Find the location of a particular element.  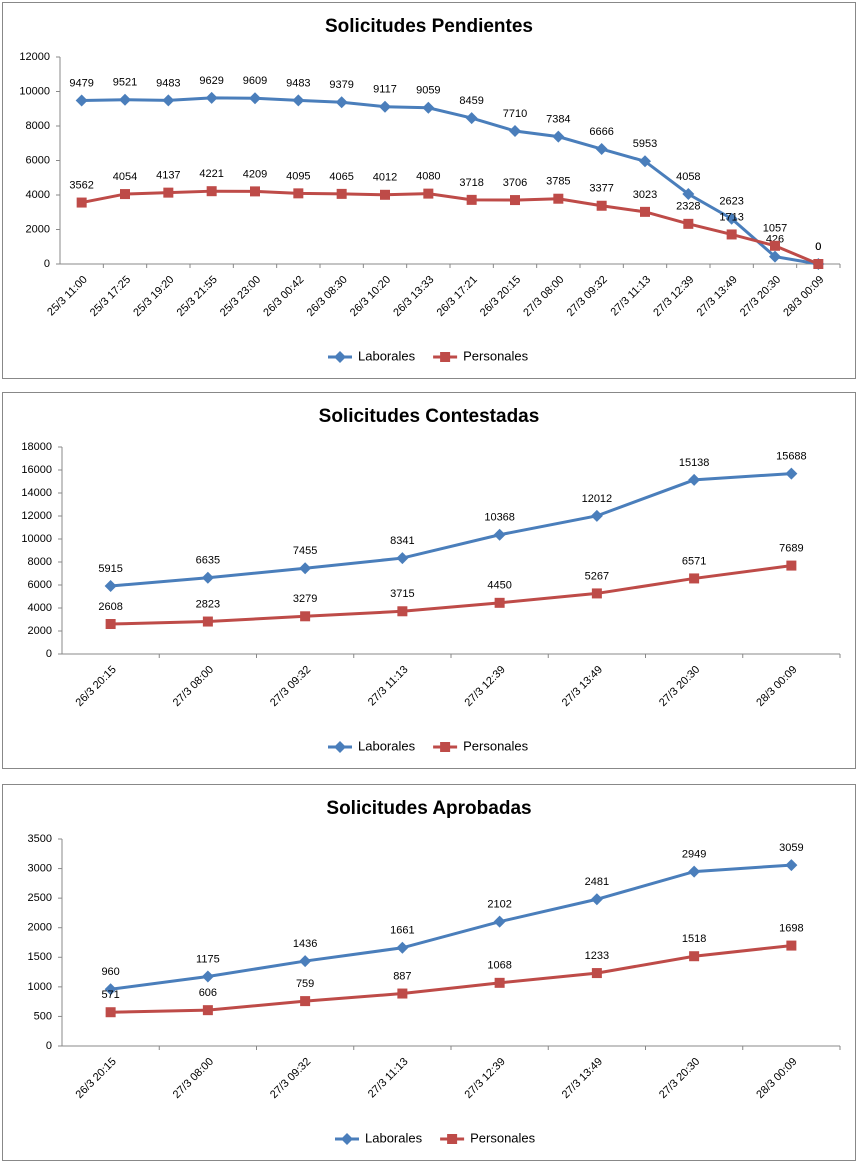

data-label: 5953 is located at coordinates (645, 144).